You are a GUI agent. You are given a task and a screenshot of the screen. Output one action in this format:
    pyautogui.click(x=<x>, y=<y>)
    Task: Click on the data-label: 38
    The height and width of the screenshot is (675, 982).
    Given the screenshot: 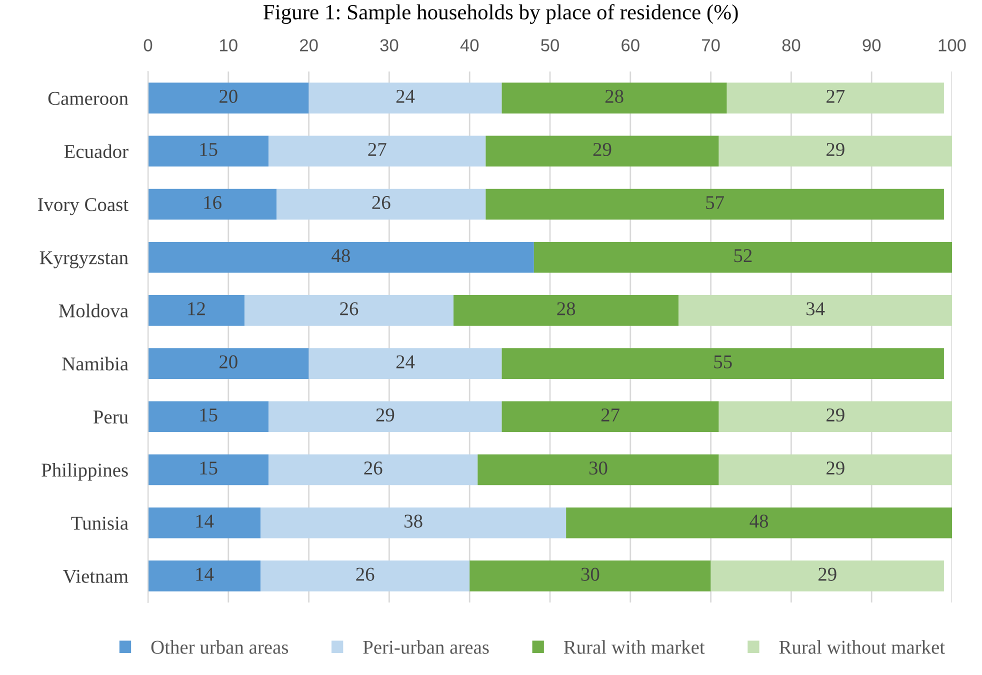 What is the action you would take?
    pyautogui.click(x=413, y=521)
    